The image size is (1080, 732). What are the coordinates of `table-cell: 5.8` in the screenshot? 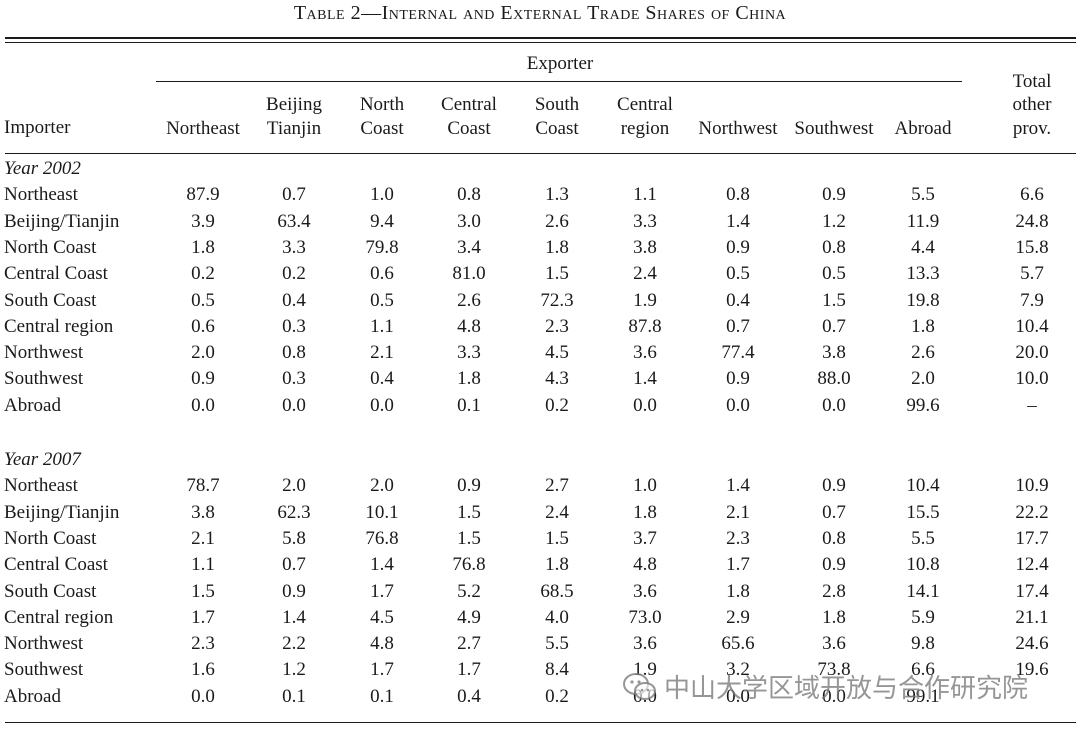 It's located at (294, 538).